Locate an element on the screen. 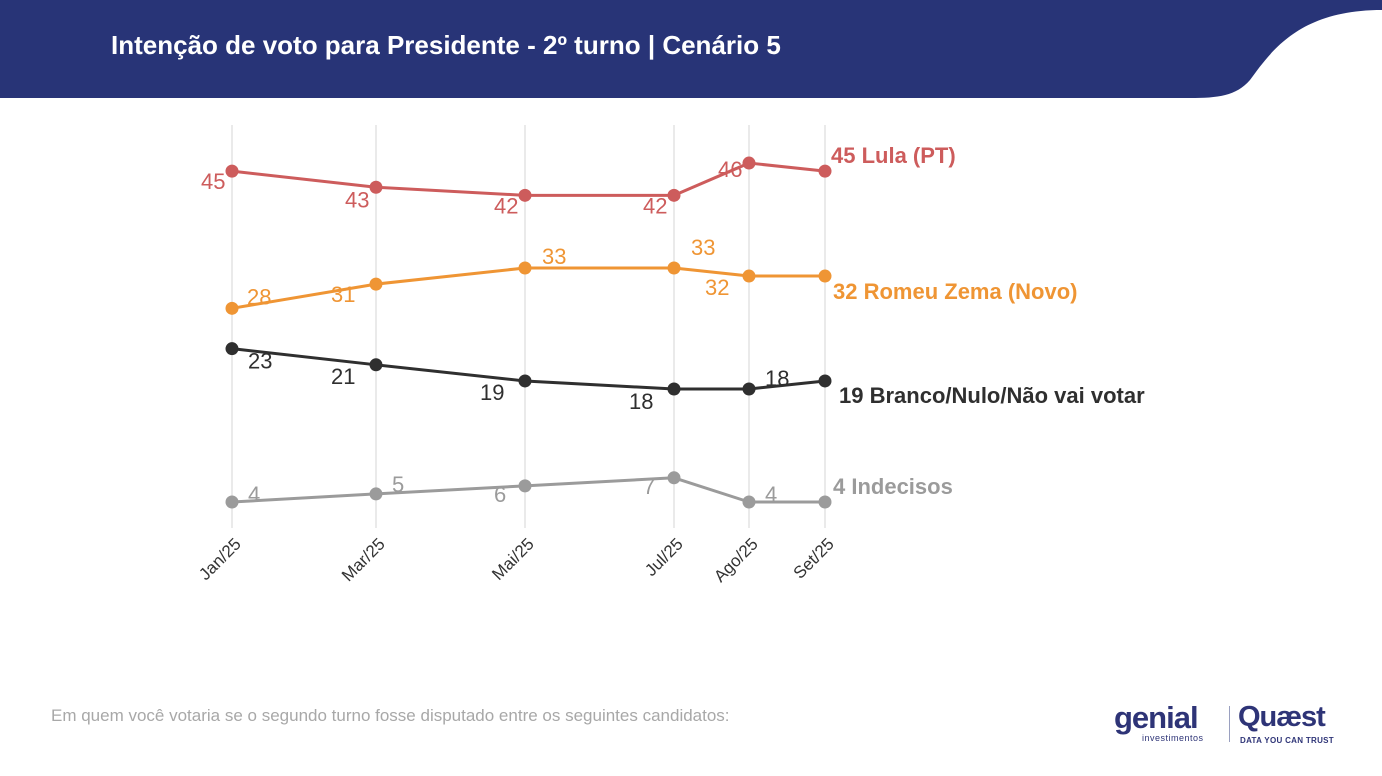 The image size is (1382, 776). series-end-label: 45 Lula (PT) is located at coordinates (893, 155).